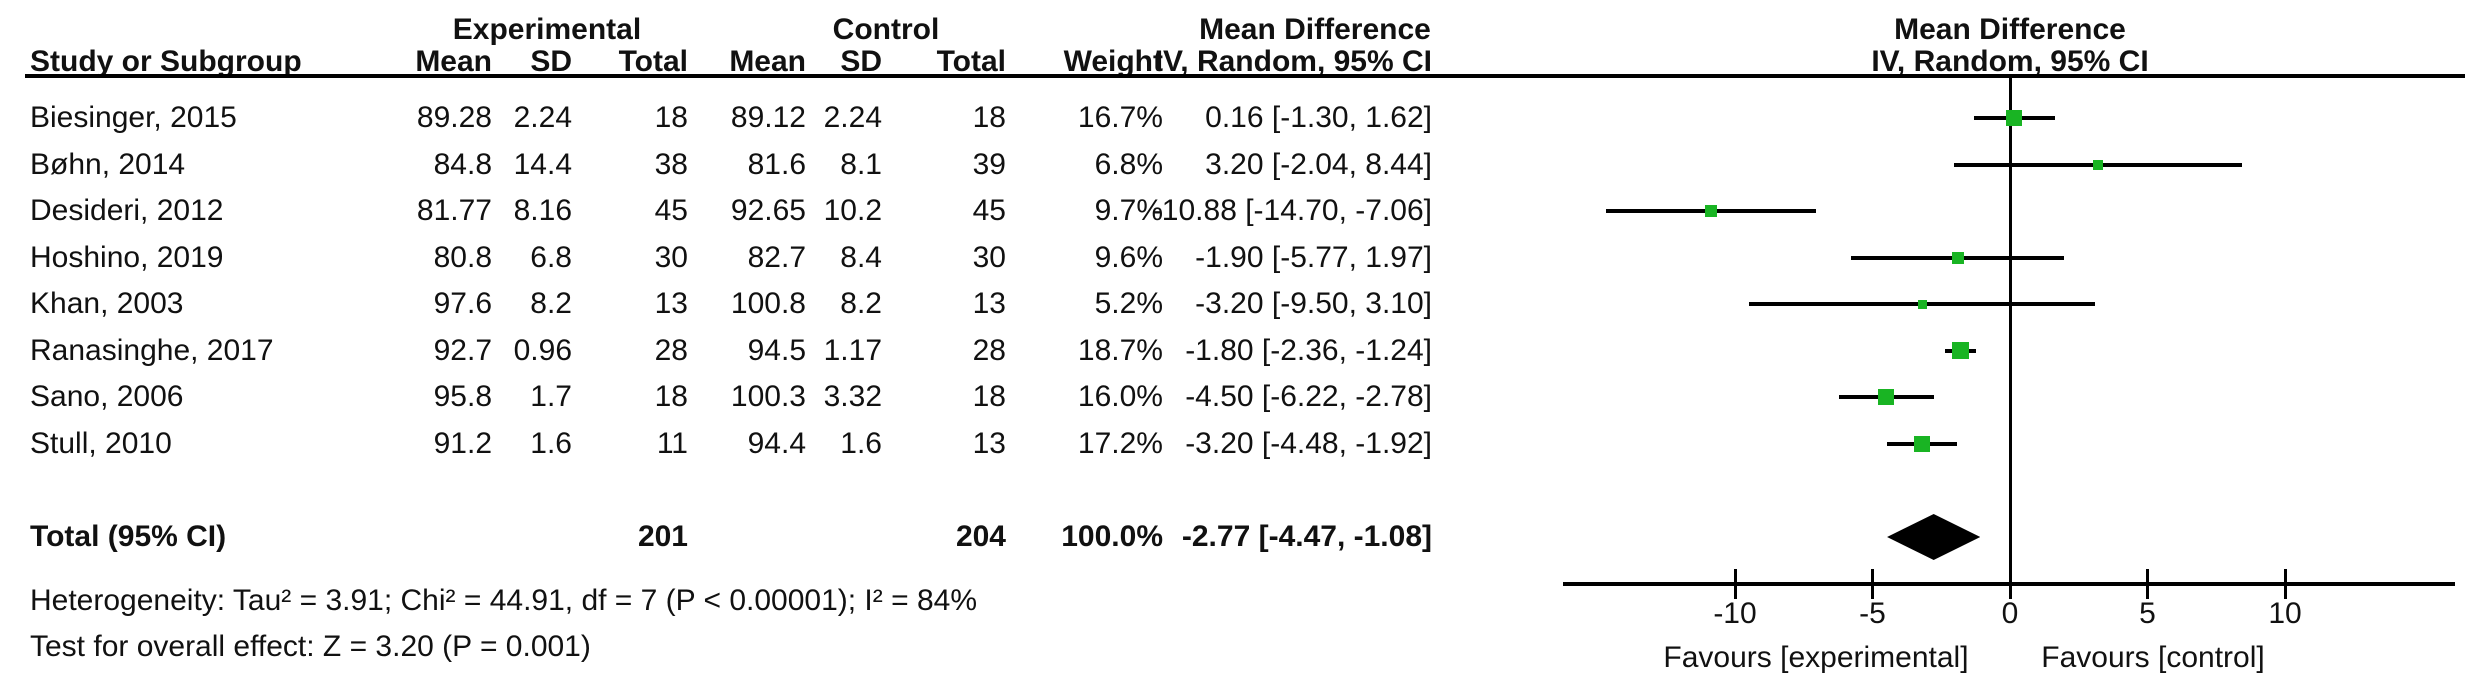  What do you see at coordinates (662, 536) in the screenshot?
I see `total-exp-n: 201` at bounding box center [662, 536].